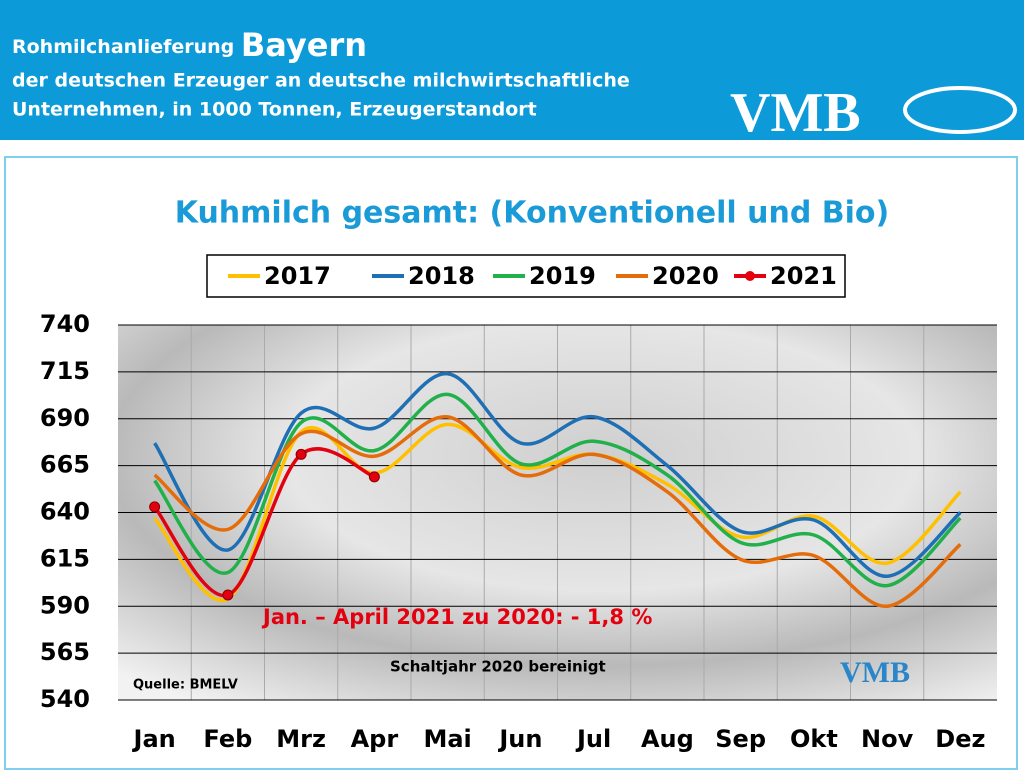  Describe the element at coordinates (227, 739) in the screenshot. I see `x-tick-label: Feb` at that location.